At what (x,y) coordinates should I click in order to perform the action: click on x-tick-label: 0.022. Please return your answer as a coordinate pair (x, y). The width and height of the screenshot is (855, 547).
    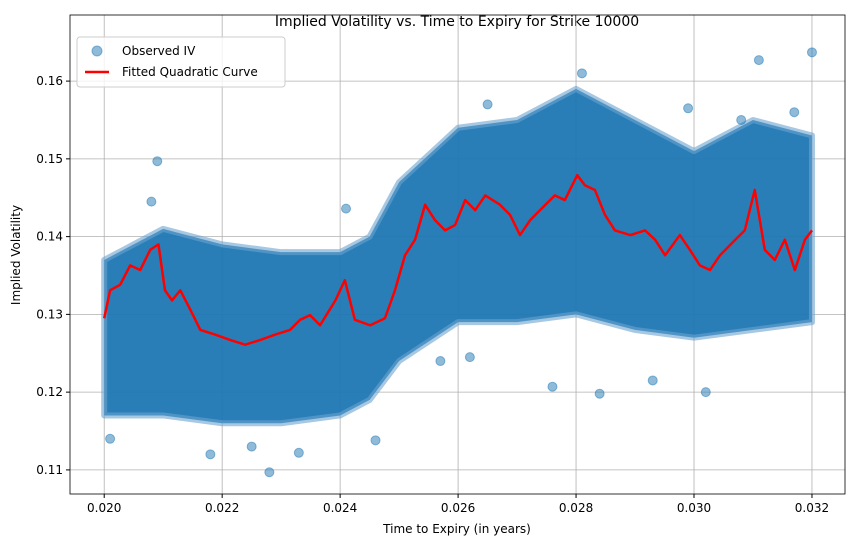
    Looking at the image, I should click on (222, 508).